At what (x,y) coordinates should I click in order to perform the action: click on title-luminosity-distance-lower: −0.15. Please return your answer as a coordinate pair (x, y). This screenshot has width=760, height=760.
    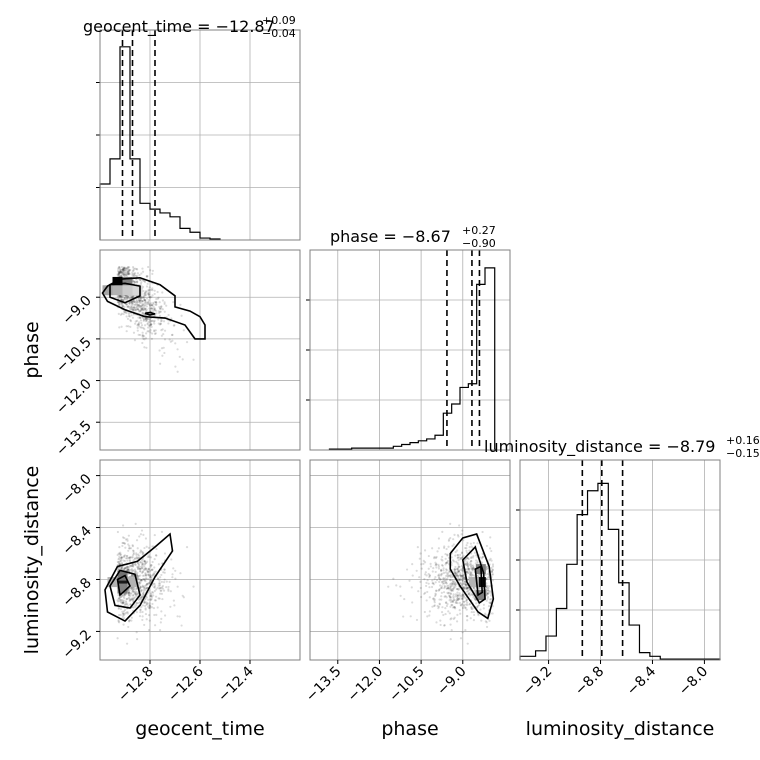
    Looking at the image, I should click on (743, 453).